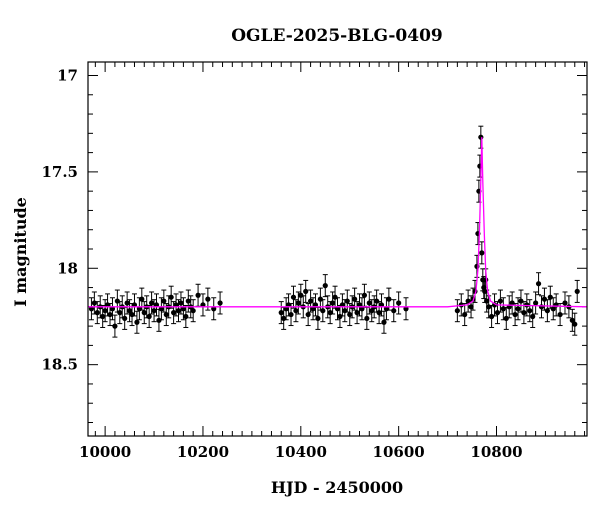  Describe the element at coordinates (301, 452) in the screenshot. I see `x-tick-label: 10400` at that location.